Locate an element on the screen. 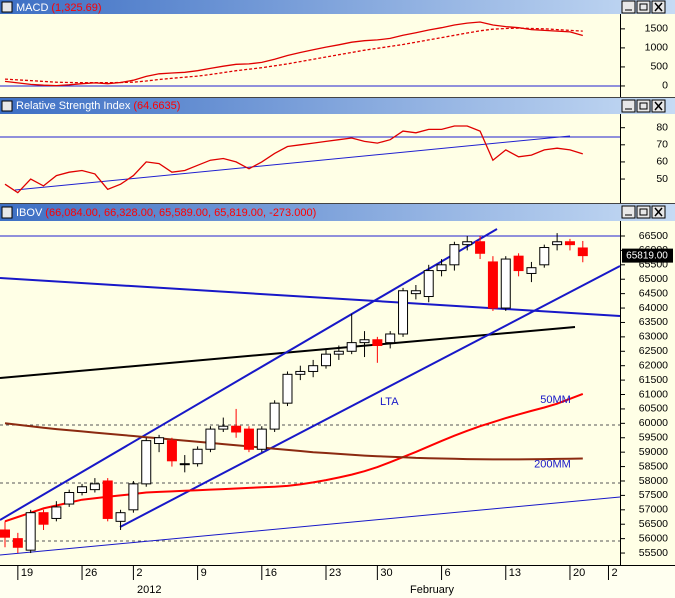 The image size is (675, 598). legend-label: 50MM is located at coordinates (555, 400).